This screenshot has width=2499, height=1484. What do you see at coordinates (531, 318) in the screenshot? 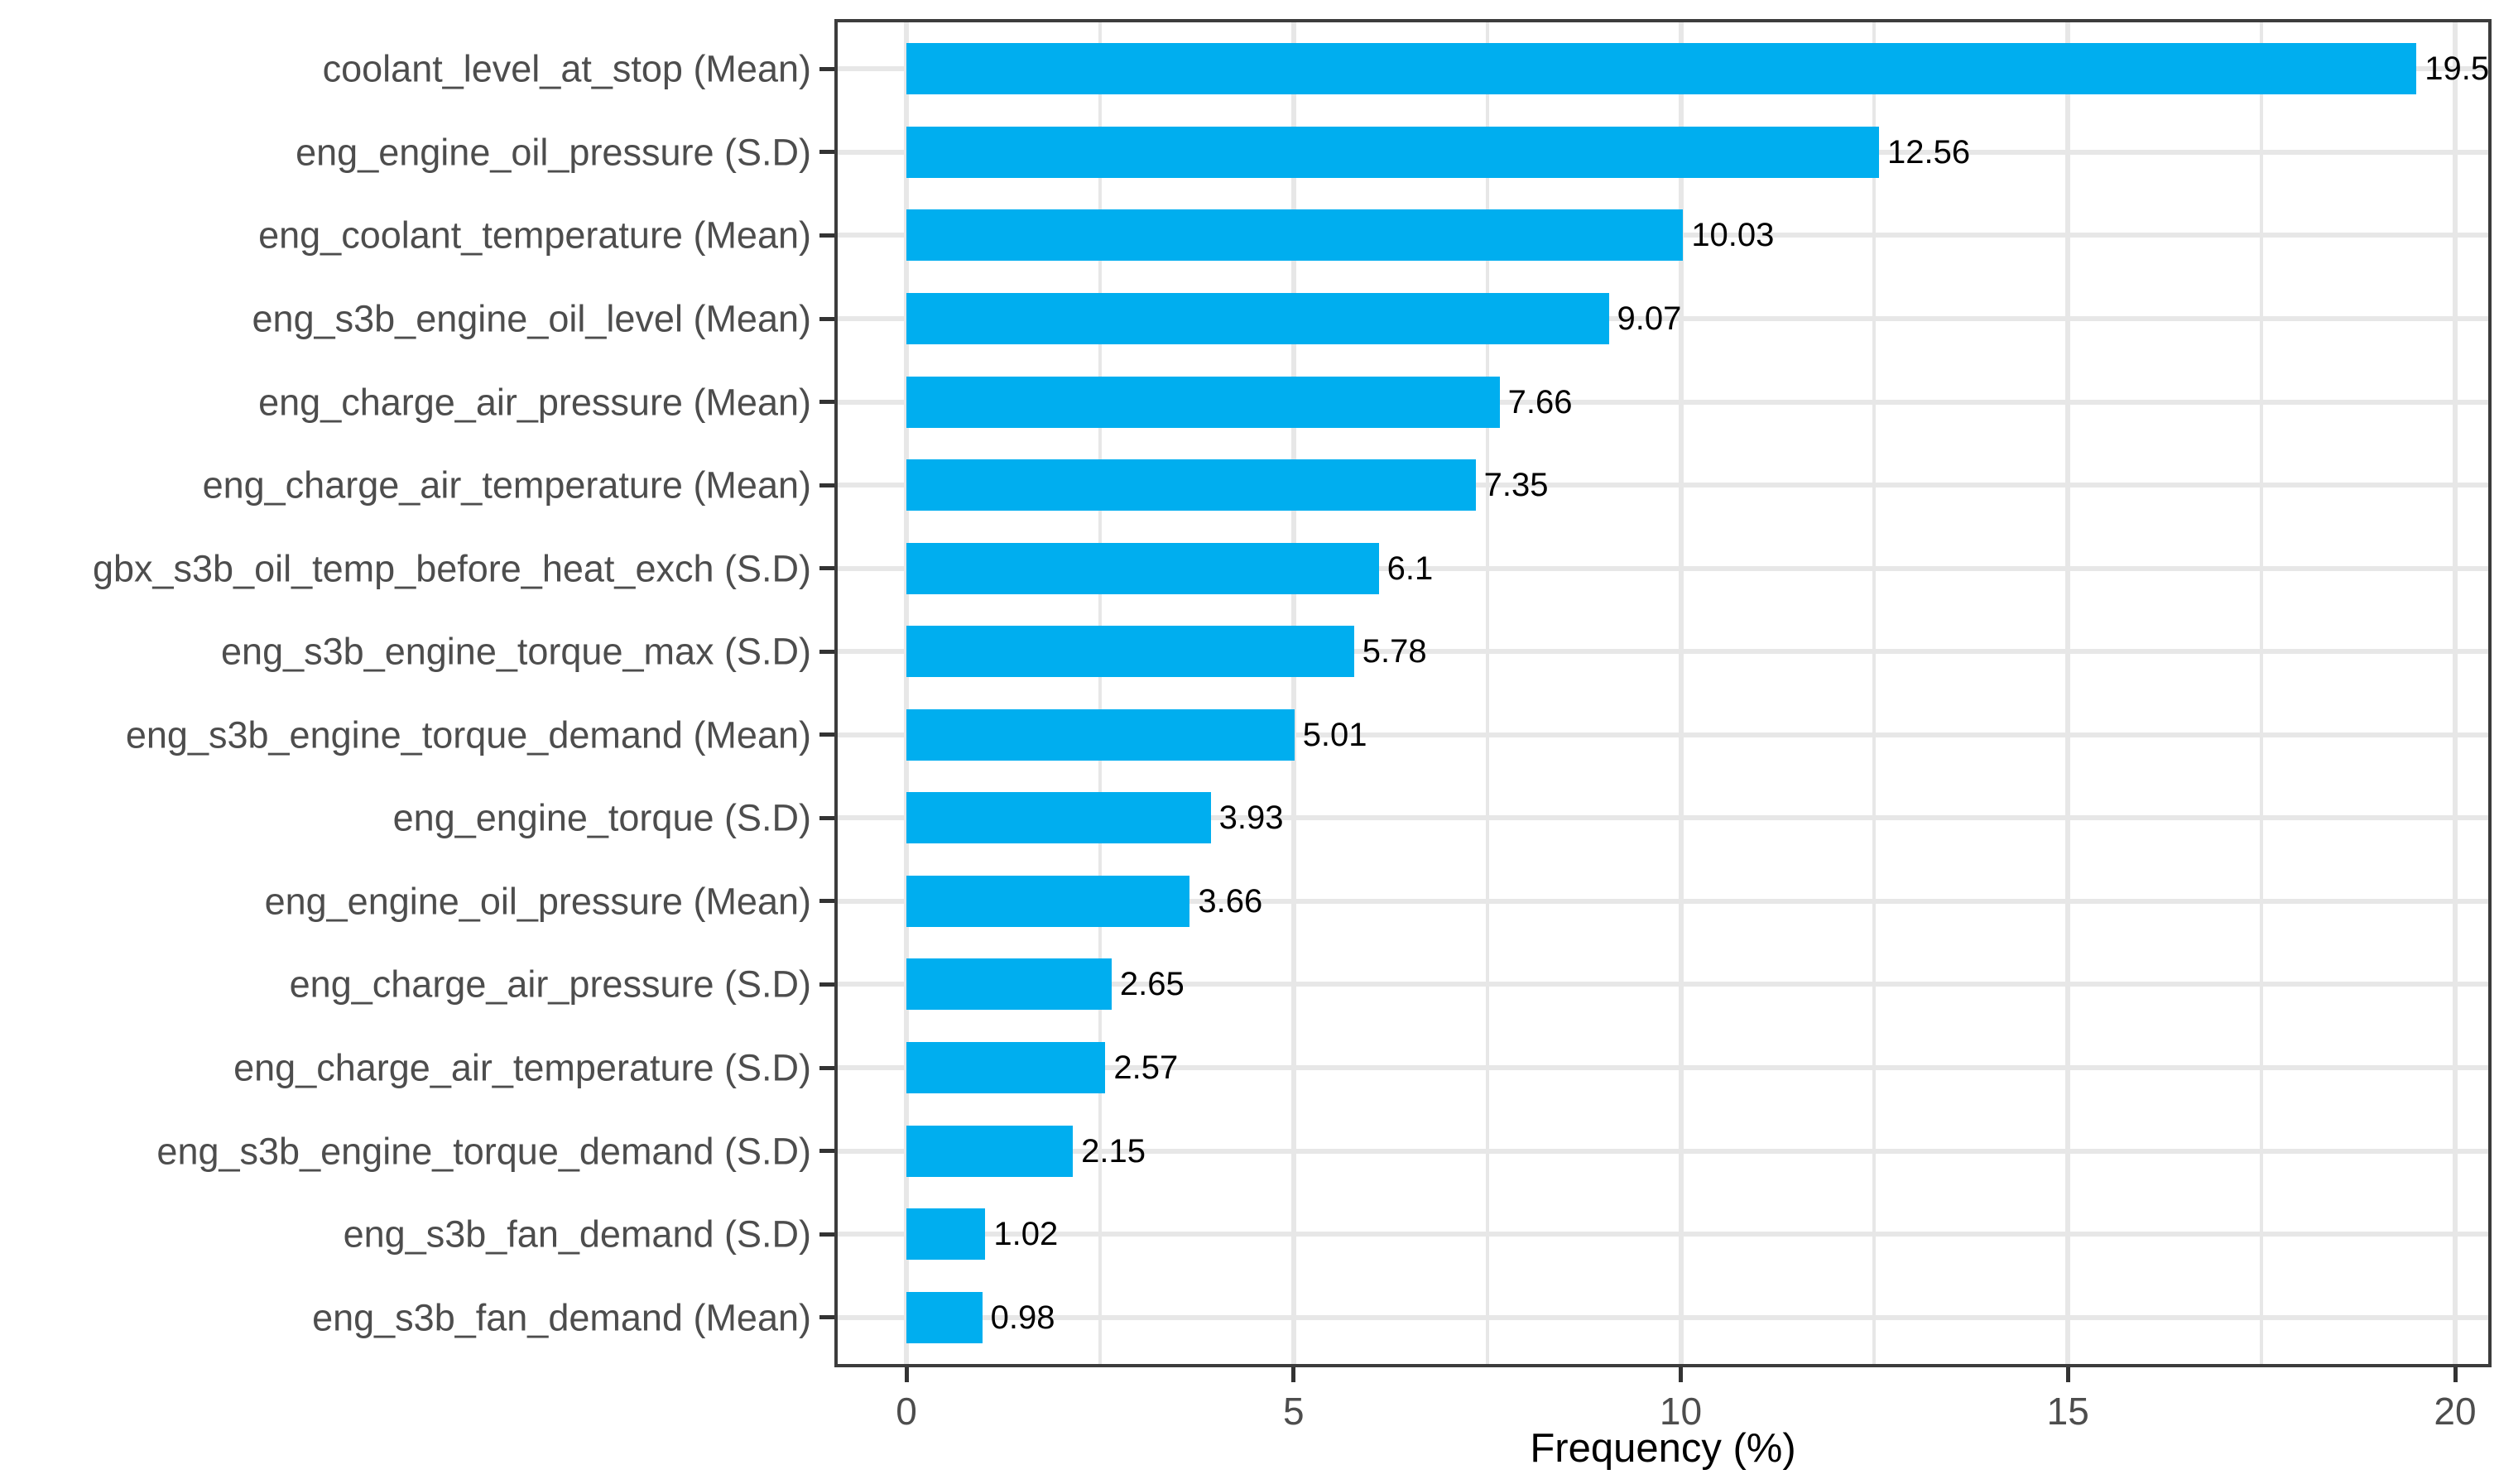
I see `y-axis-label: eng_s3b_engine_oil_level (Mean)` at bounding box center [531, 318].